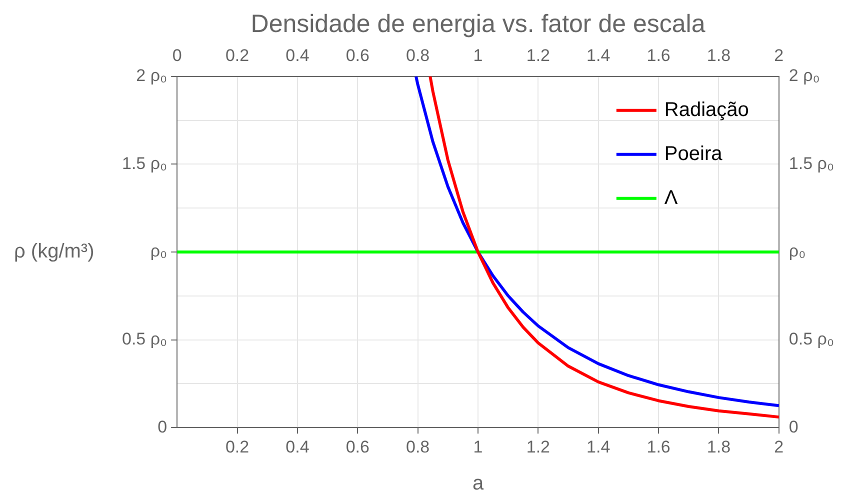 Image resolution: width=852 pixels, height=504 pixels. Describe the element at coordinates (152, 76) in the screenshot. I see `y-tick-label: 2 ρ₀` at that location.